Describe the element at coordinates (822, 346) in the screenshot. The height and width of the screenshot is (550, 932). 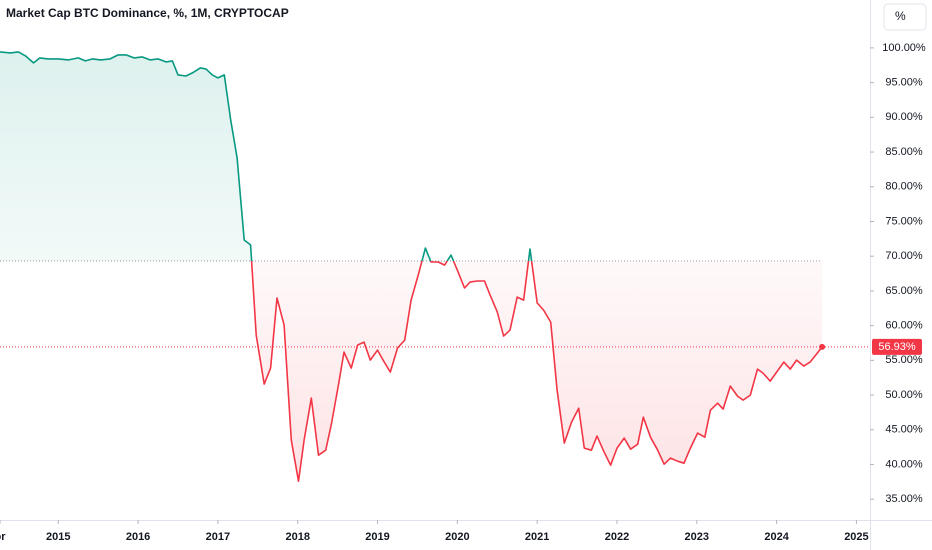
I see `last-point` at that location.